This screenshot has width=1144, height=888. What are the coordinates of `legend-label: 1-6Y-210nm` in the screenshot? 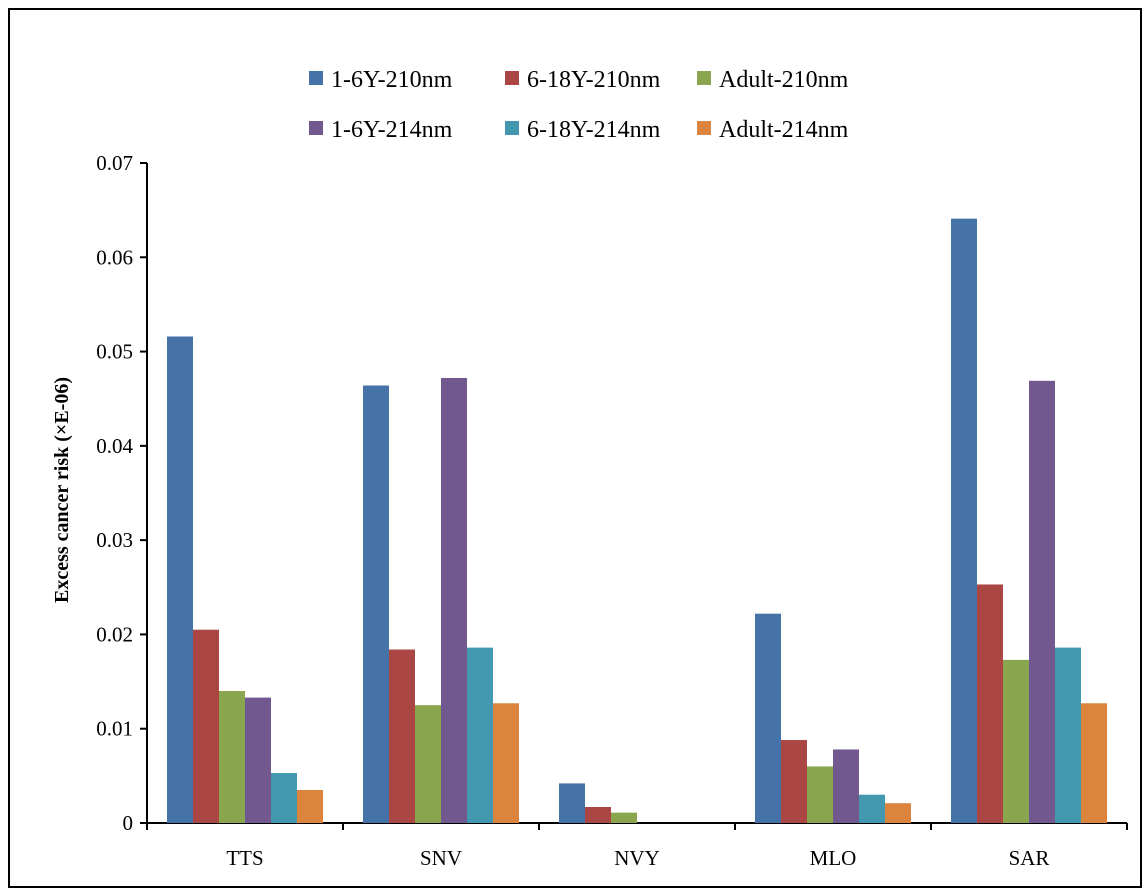 It's located at (392, 80).